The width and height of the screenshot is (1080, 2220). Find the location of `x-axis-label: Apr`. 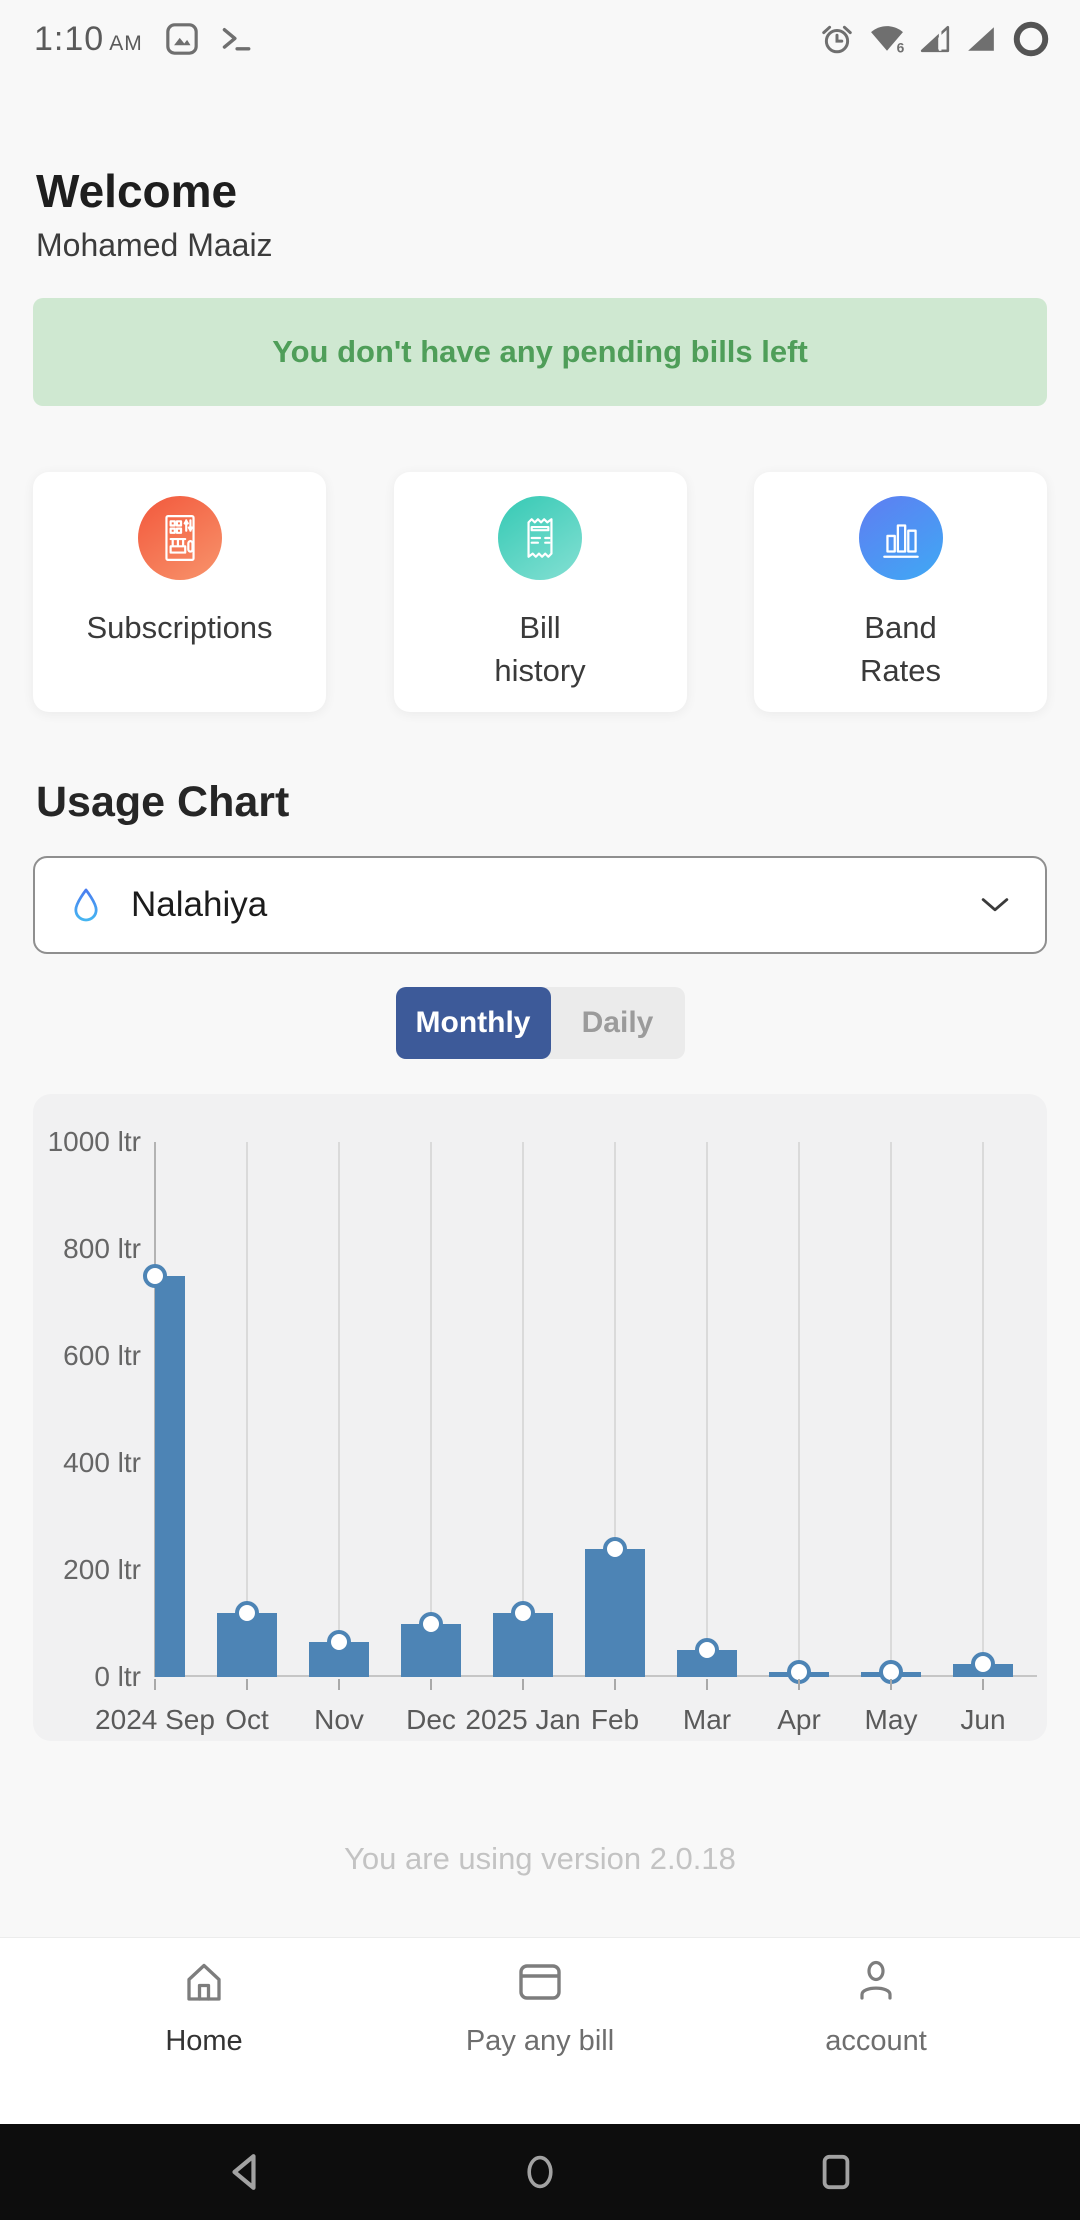

x-axis-label: Apr is located at coordinates (799, 1719).